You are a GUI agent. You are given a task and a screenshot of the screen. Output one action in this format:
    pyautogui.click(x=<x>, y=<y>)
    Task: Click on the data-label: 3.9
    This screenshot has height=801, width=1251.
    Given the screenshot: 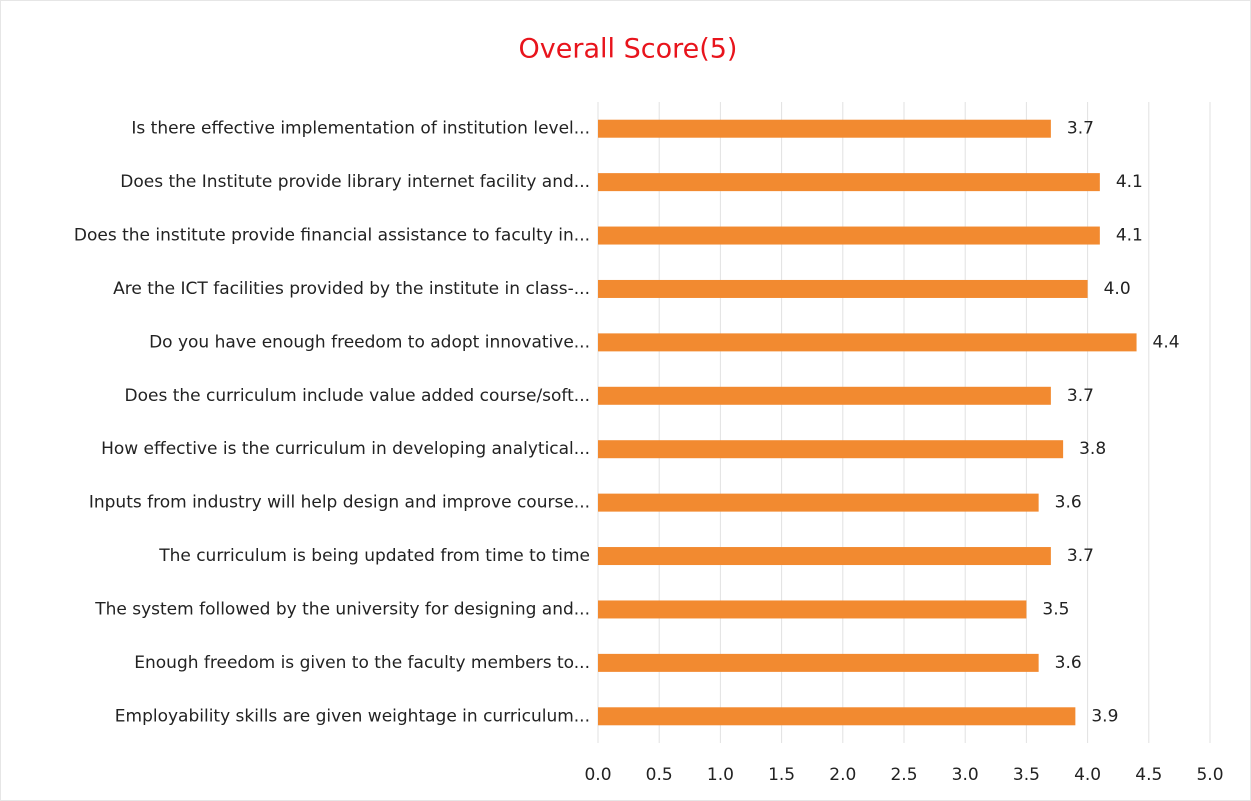 What is the action you would take?
    pyautogui.click(x=1104, y=716)
    